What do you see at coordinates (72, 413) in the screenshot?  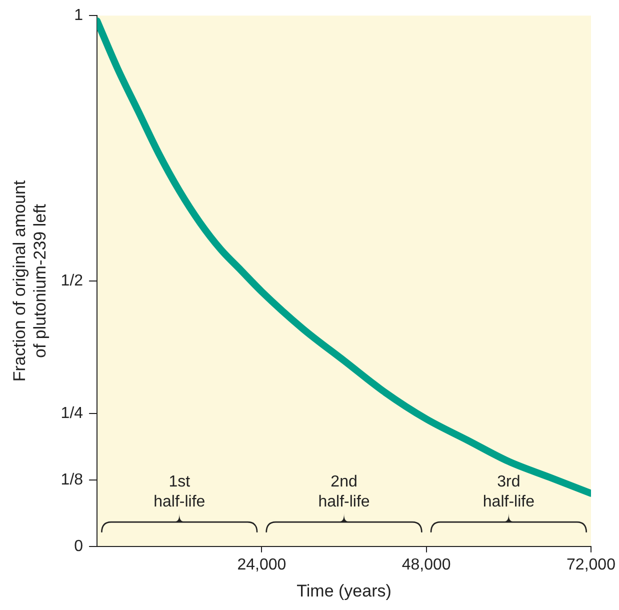 I see `y-tick-label: 1/4` at bounding box center [72, 413].